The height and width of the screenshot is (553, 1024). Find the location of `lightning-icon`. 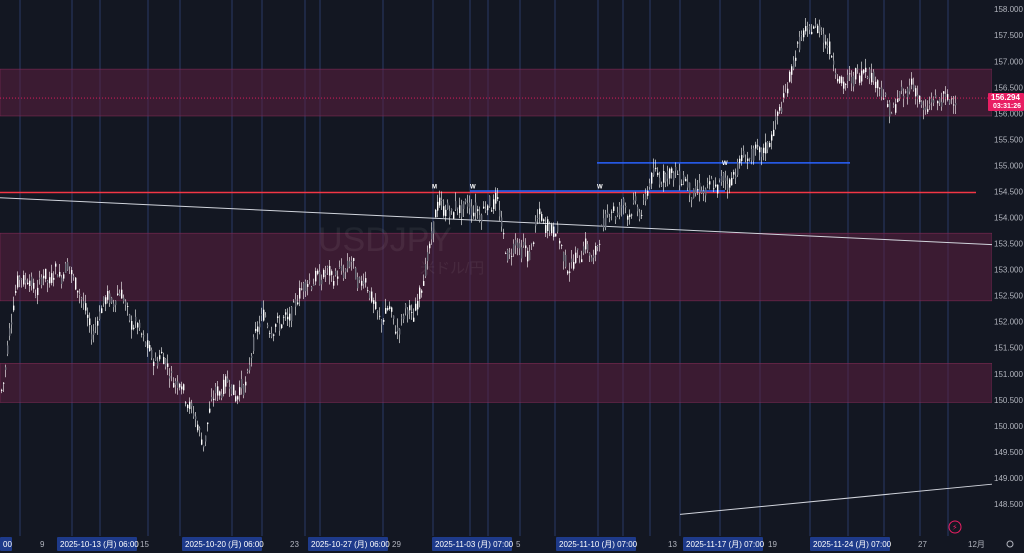

lightning-icon is located at coordinates (955, 527).